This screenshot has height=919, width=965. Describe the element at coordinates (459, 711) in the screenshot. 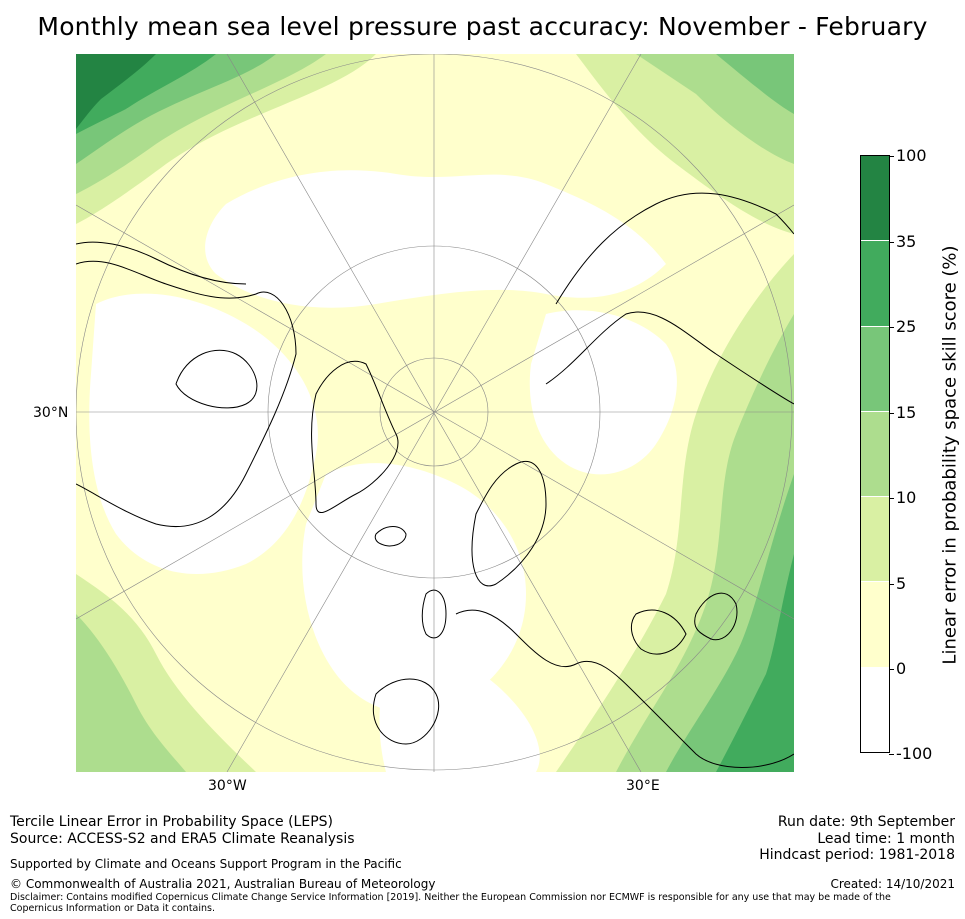

I see `region-white-med` at that location.